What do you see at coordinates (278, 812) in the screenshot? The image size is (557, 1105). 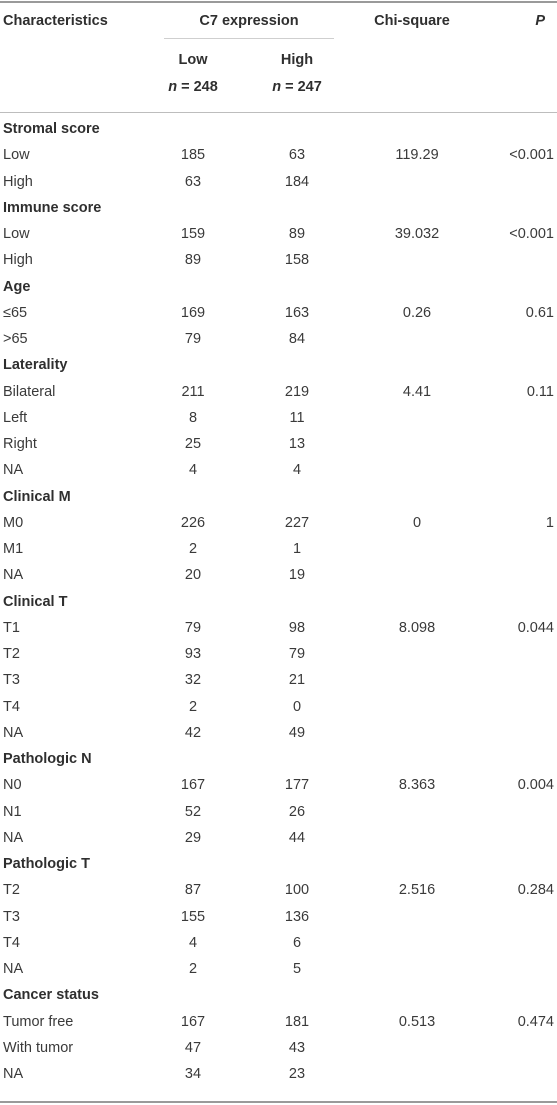 I see `table-row: N1 52 26` at bounding box center [278, 812].